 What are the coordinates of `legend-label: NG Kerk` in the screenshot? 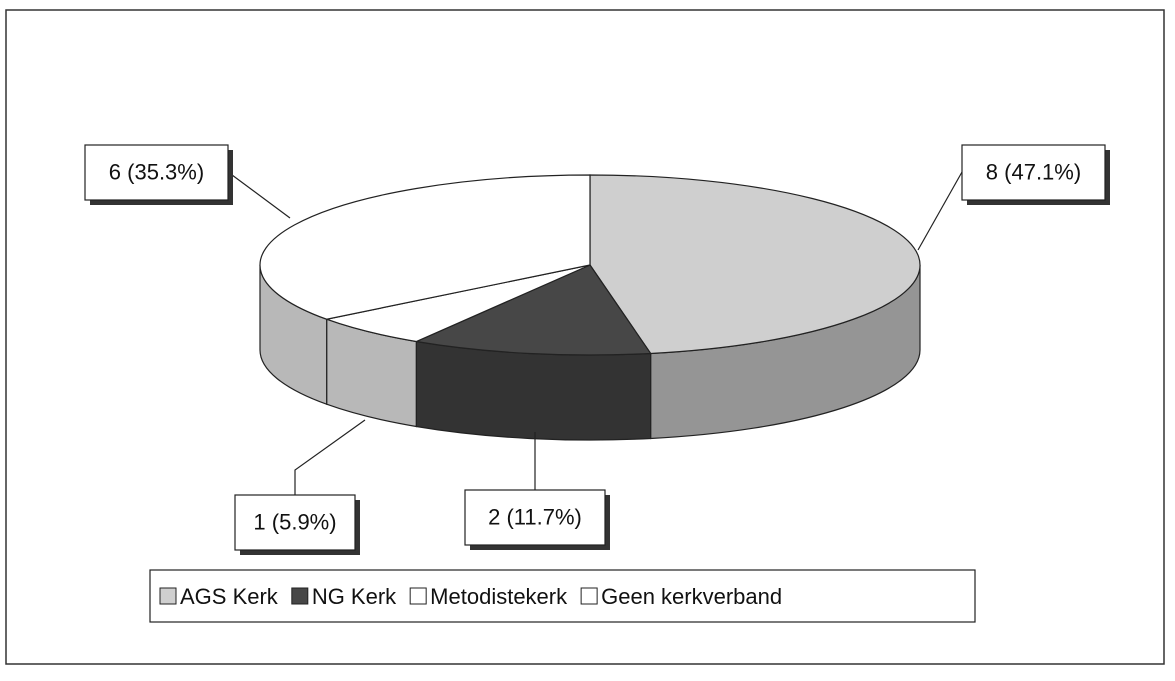 It's located at (354, 596).